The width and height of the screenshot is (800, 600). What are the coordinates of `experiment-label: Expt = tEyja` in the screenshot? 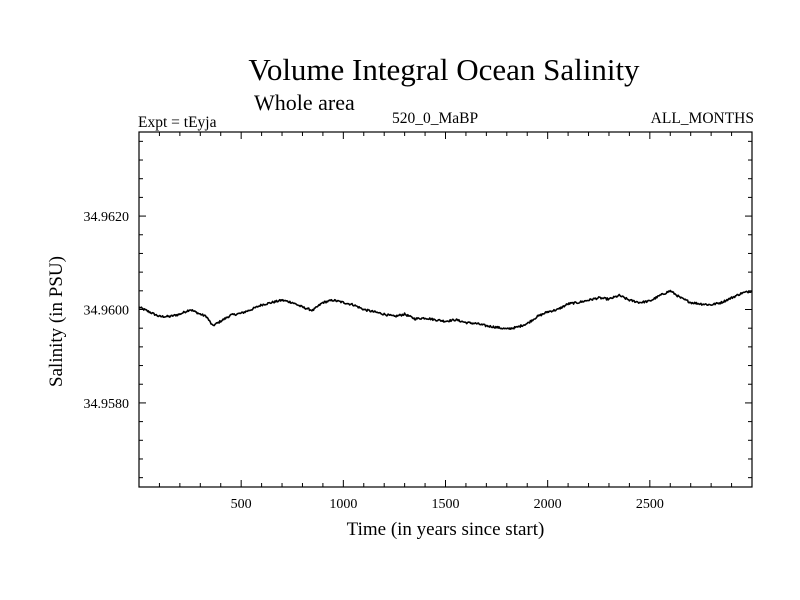 It's located at (177, 122).